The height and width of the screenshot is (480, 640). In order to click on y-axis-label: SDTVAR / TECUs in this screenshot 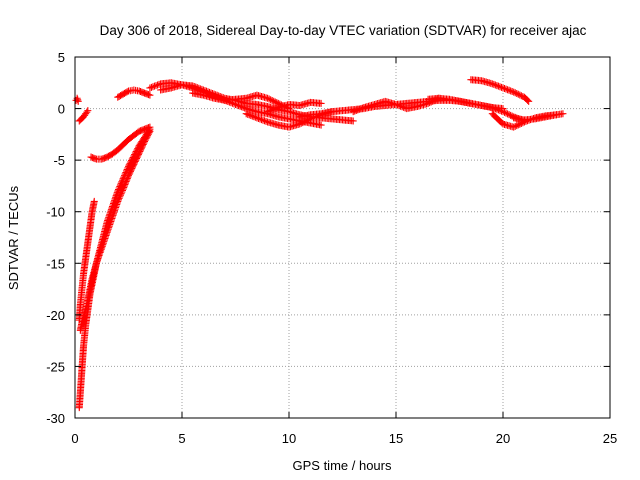, I will do `click(13, 237)`.